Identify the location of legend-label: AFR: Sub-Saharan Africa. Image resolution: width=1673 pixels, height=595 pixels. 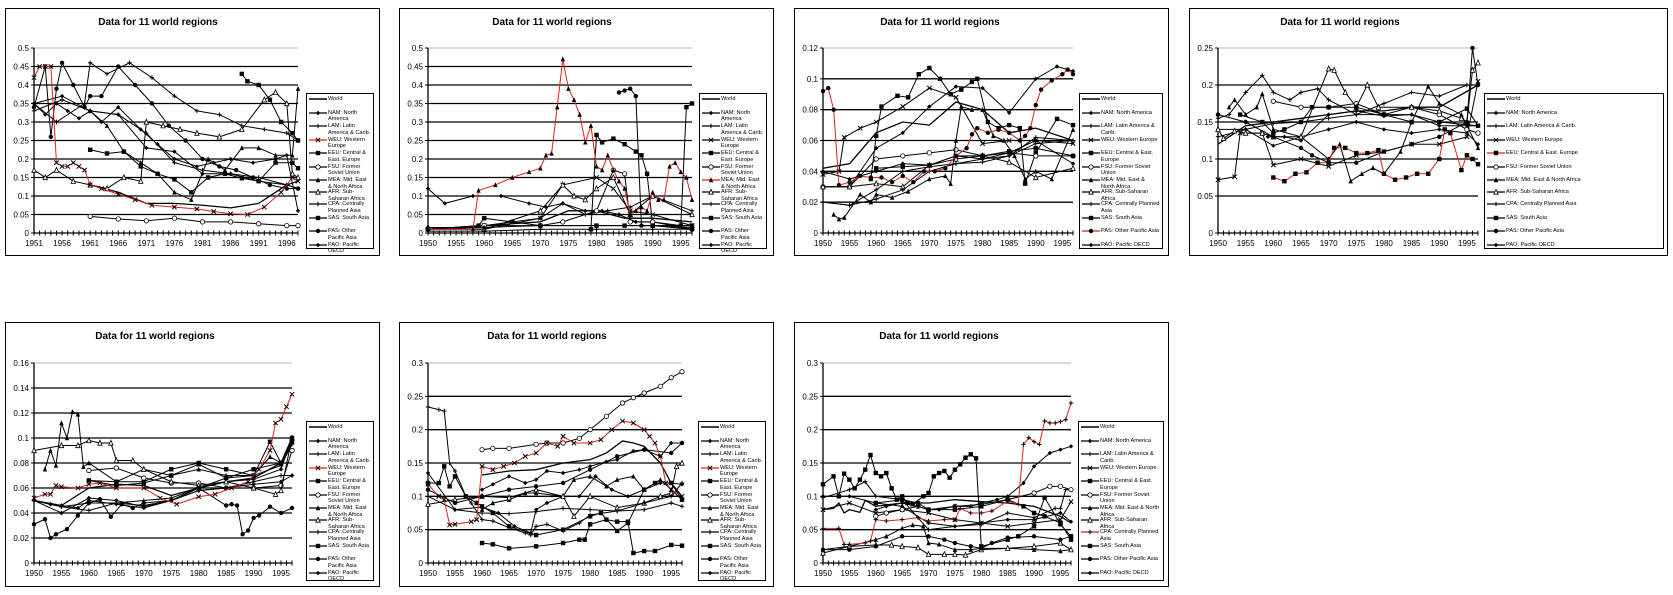
(739, 195).